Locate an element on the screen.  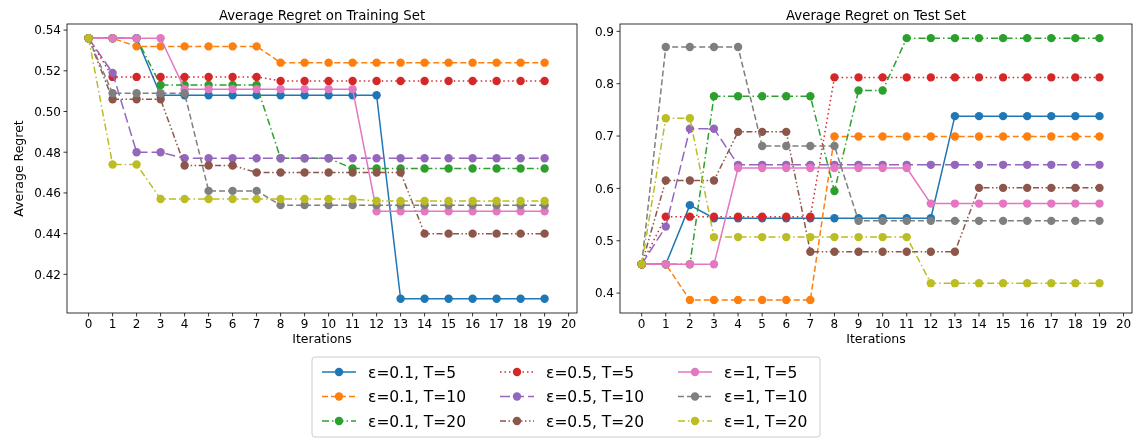
y-tick-label: 0.6 is located at coordinates (604, 188).